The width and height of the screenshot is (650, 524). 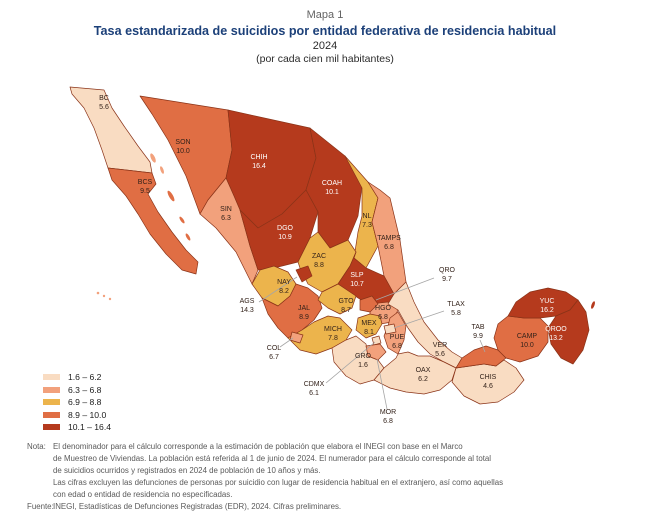 What do you see at coordinates (40, 506) in the screenshot?
I see `source-label: Fuente:` at bounding box center [40, 506].